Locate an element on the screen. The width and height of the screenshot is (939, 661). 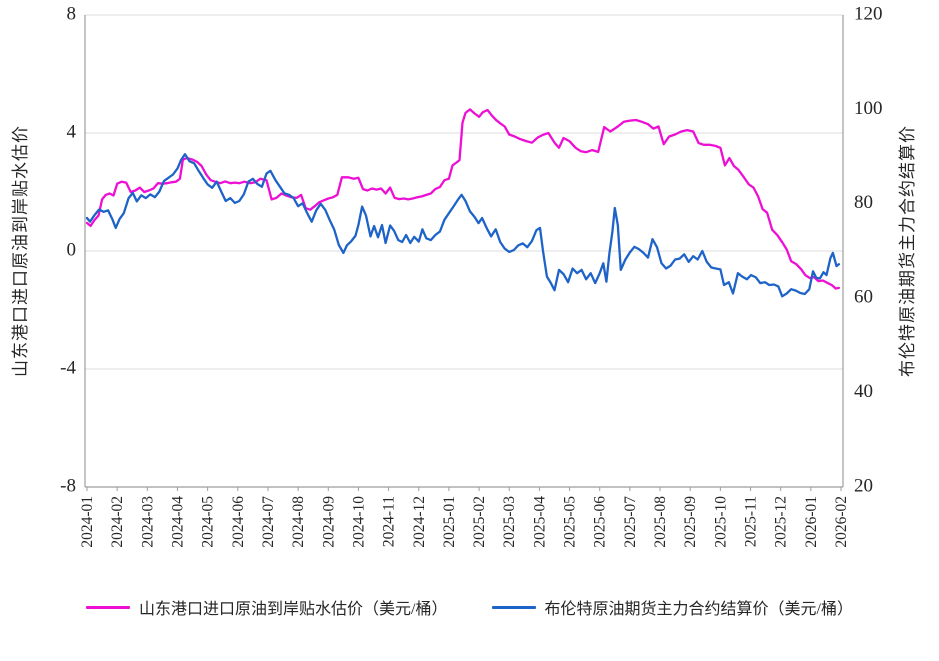
x-tick-label: 2025-10 is located at coordinates (720, 522).